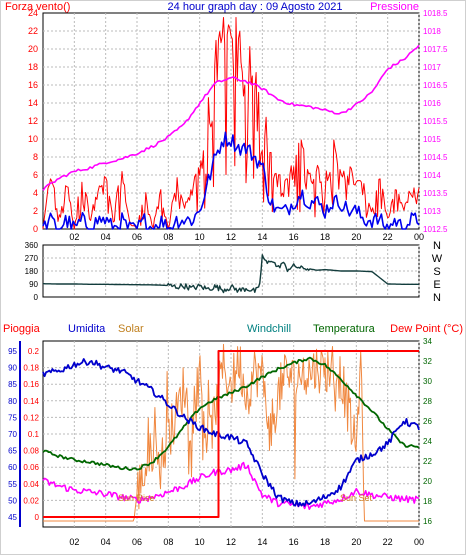 This screenshot has width=466, height=556. I want to click on temperature-tick-label: 26, so click(427, 421).